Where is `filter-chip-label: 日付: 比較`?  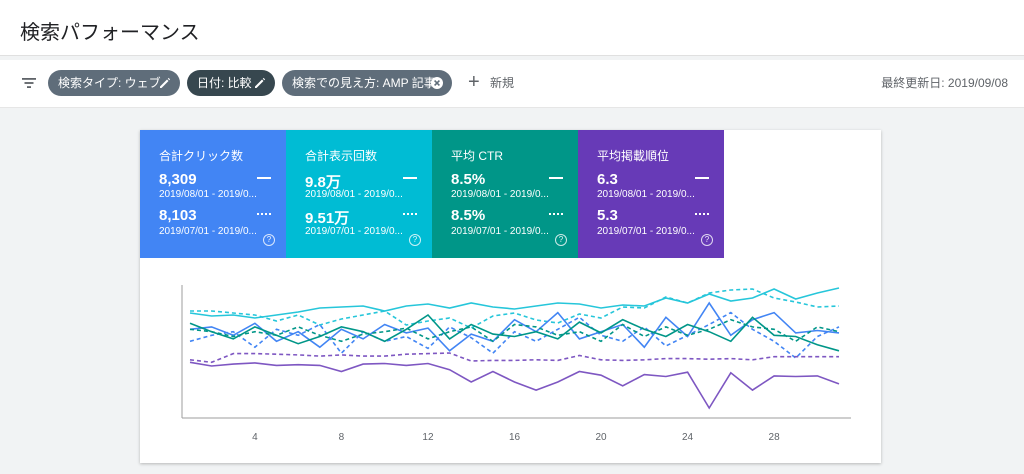
filter-chip-label: 日付: 比較 is located at coordinates (224, 83).